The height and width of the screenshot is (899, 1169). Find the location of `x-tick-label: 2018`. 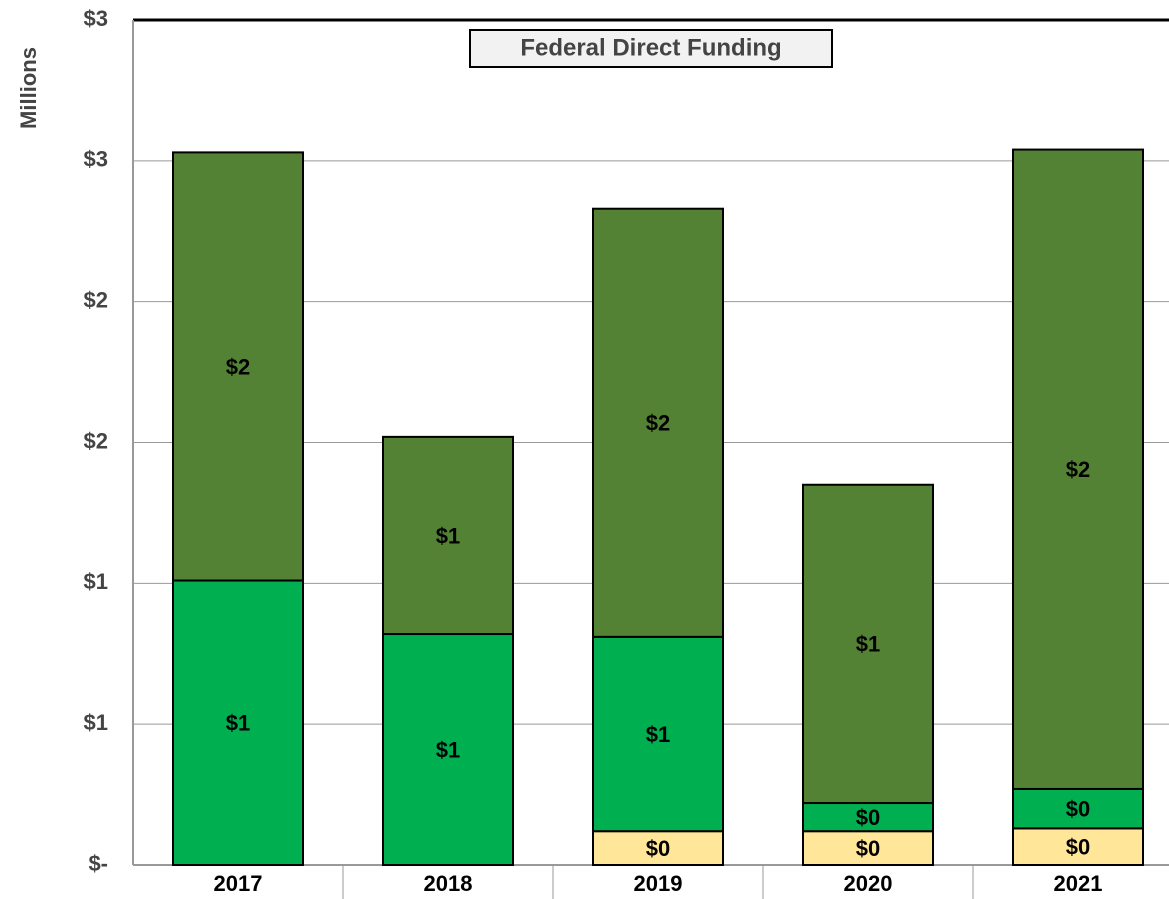

x-tick-label: 2018 is located at coordinates (448, 883).